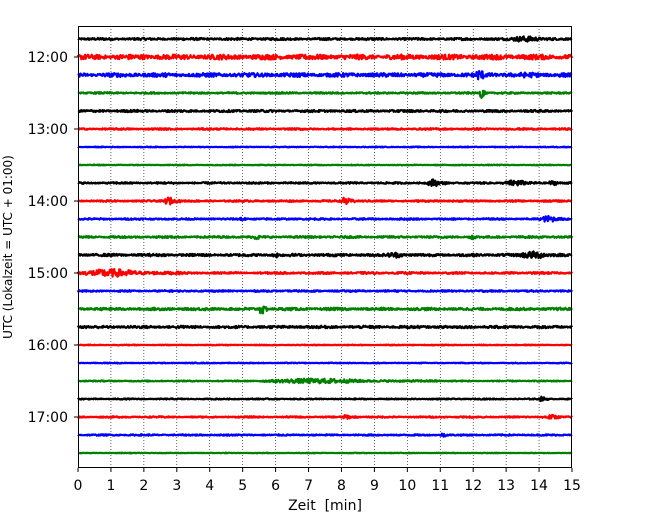 The height and width of the screenshot is (520, 650). I want to click on x-tick-label: 3, so click(176, 486).